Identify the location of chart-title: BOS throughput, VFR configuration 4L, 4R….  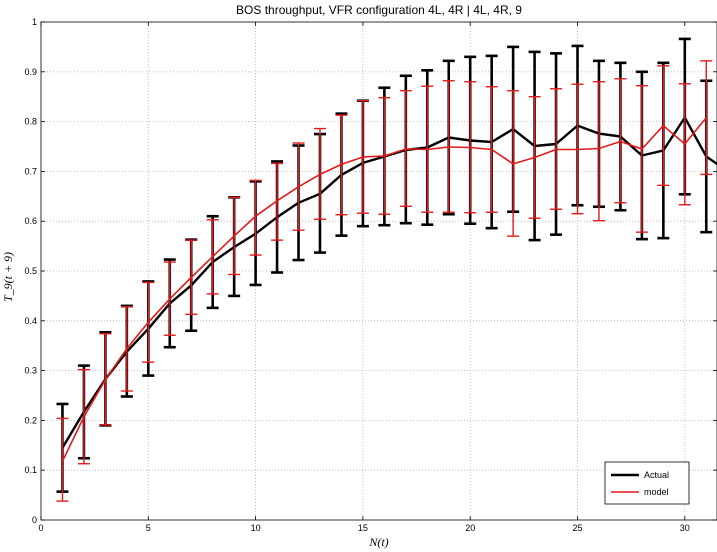
(379, 10).